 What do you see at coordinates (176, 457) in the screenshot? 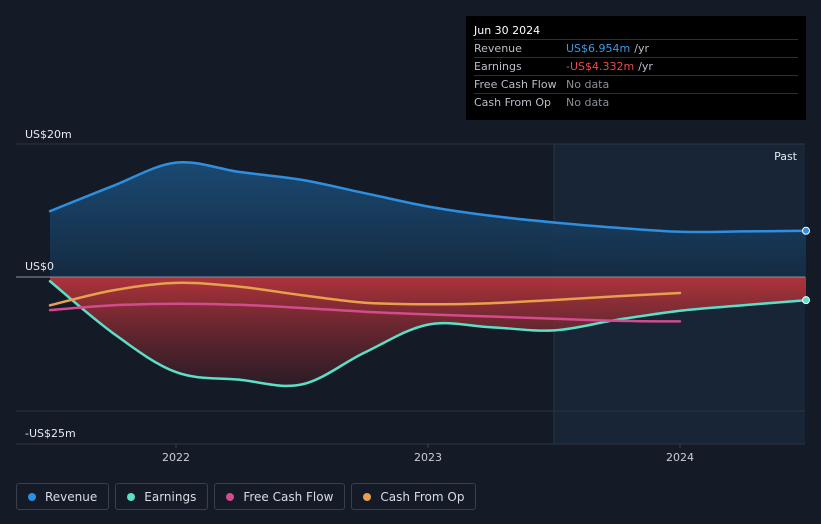
I see `x-tick-label: 2022` at bounding box center [176, 457].